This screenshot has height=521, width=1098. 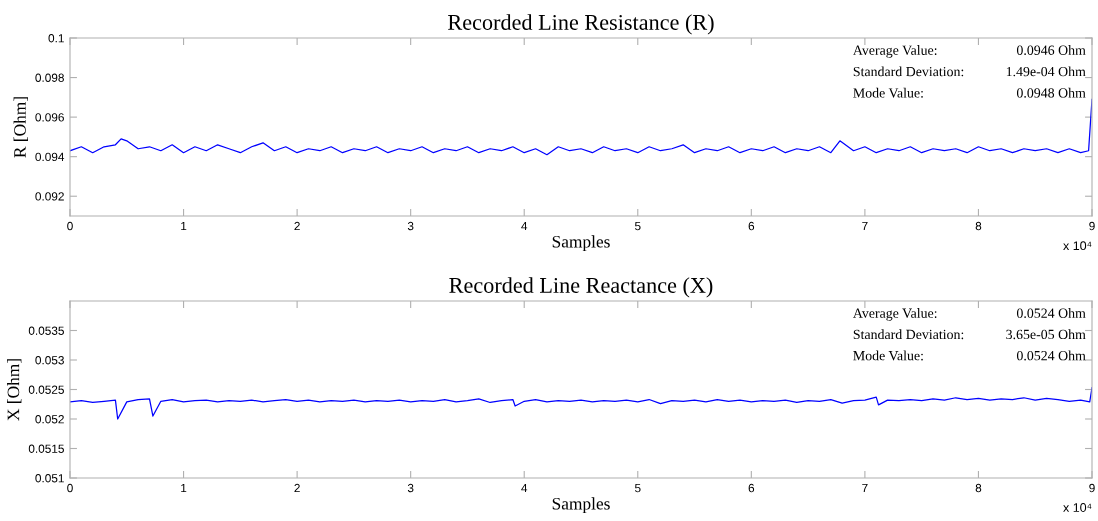 What do you see at coordinates (1046, 334) in the screenshot?
I see `annotation: 3.65e-05 Ohm` at bounding box center [1046, 334].